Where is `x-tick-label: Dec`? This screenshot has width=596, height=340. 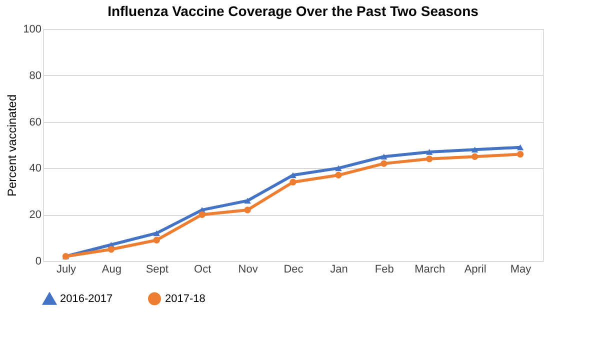 x-tick-label: Dec is located at coordinates (294, 270).